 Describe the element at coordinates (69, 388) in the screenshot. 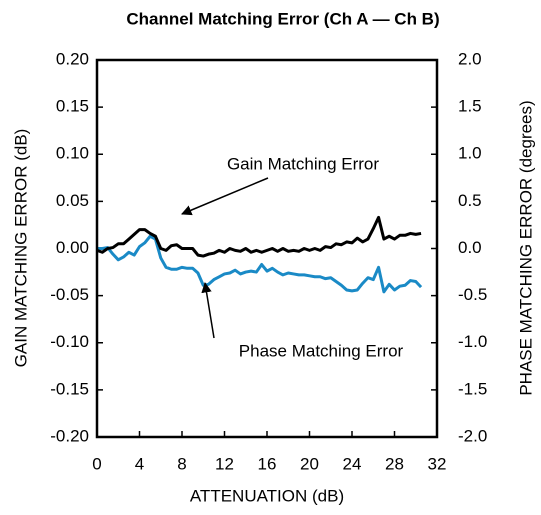

I see `y-tick-label: -0.15` at that location.